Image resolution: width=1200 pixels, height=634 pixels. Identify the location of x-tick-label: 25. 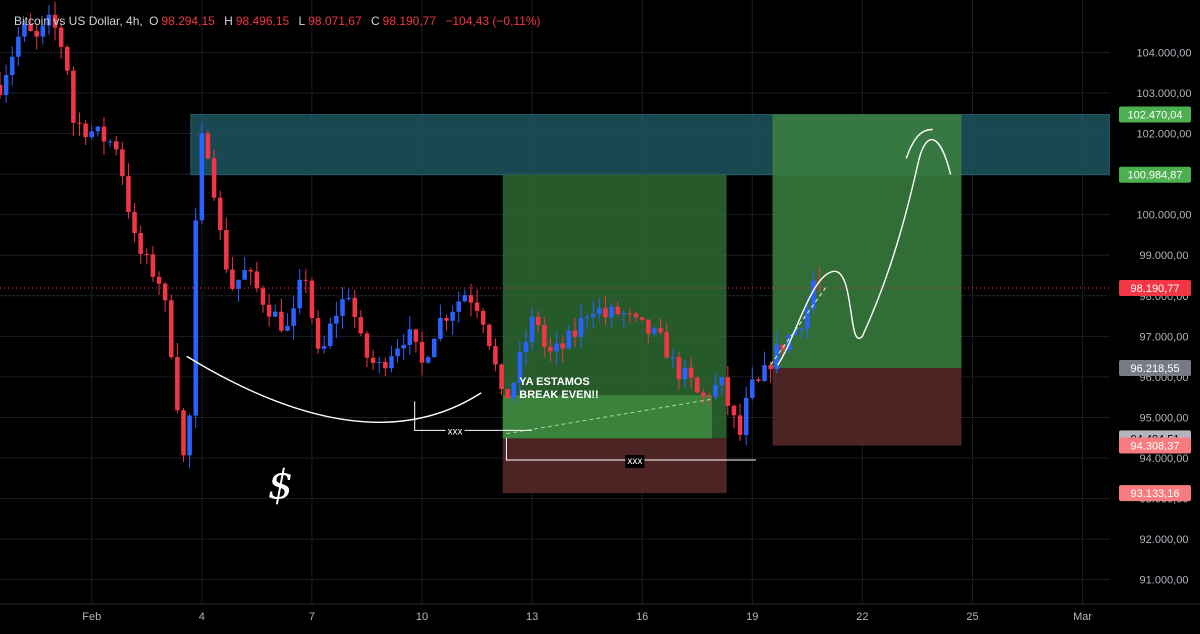
(972, 617).